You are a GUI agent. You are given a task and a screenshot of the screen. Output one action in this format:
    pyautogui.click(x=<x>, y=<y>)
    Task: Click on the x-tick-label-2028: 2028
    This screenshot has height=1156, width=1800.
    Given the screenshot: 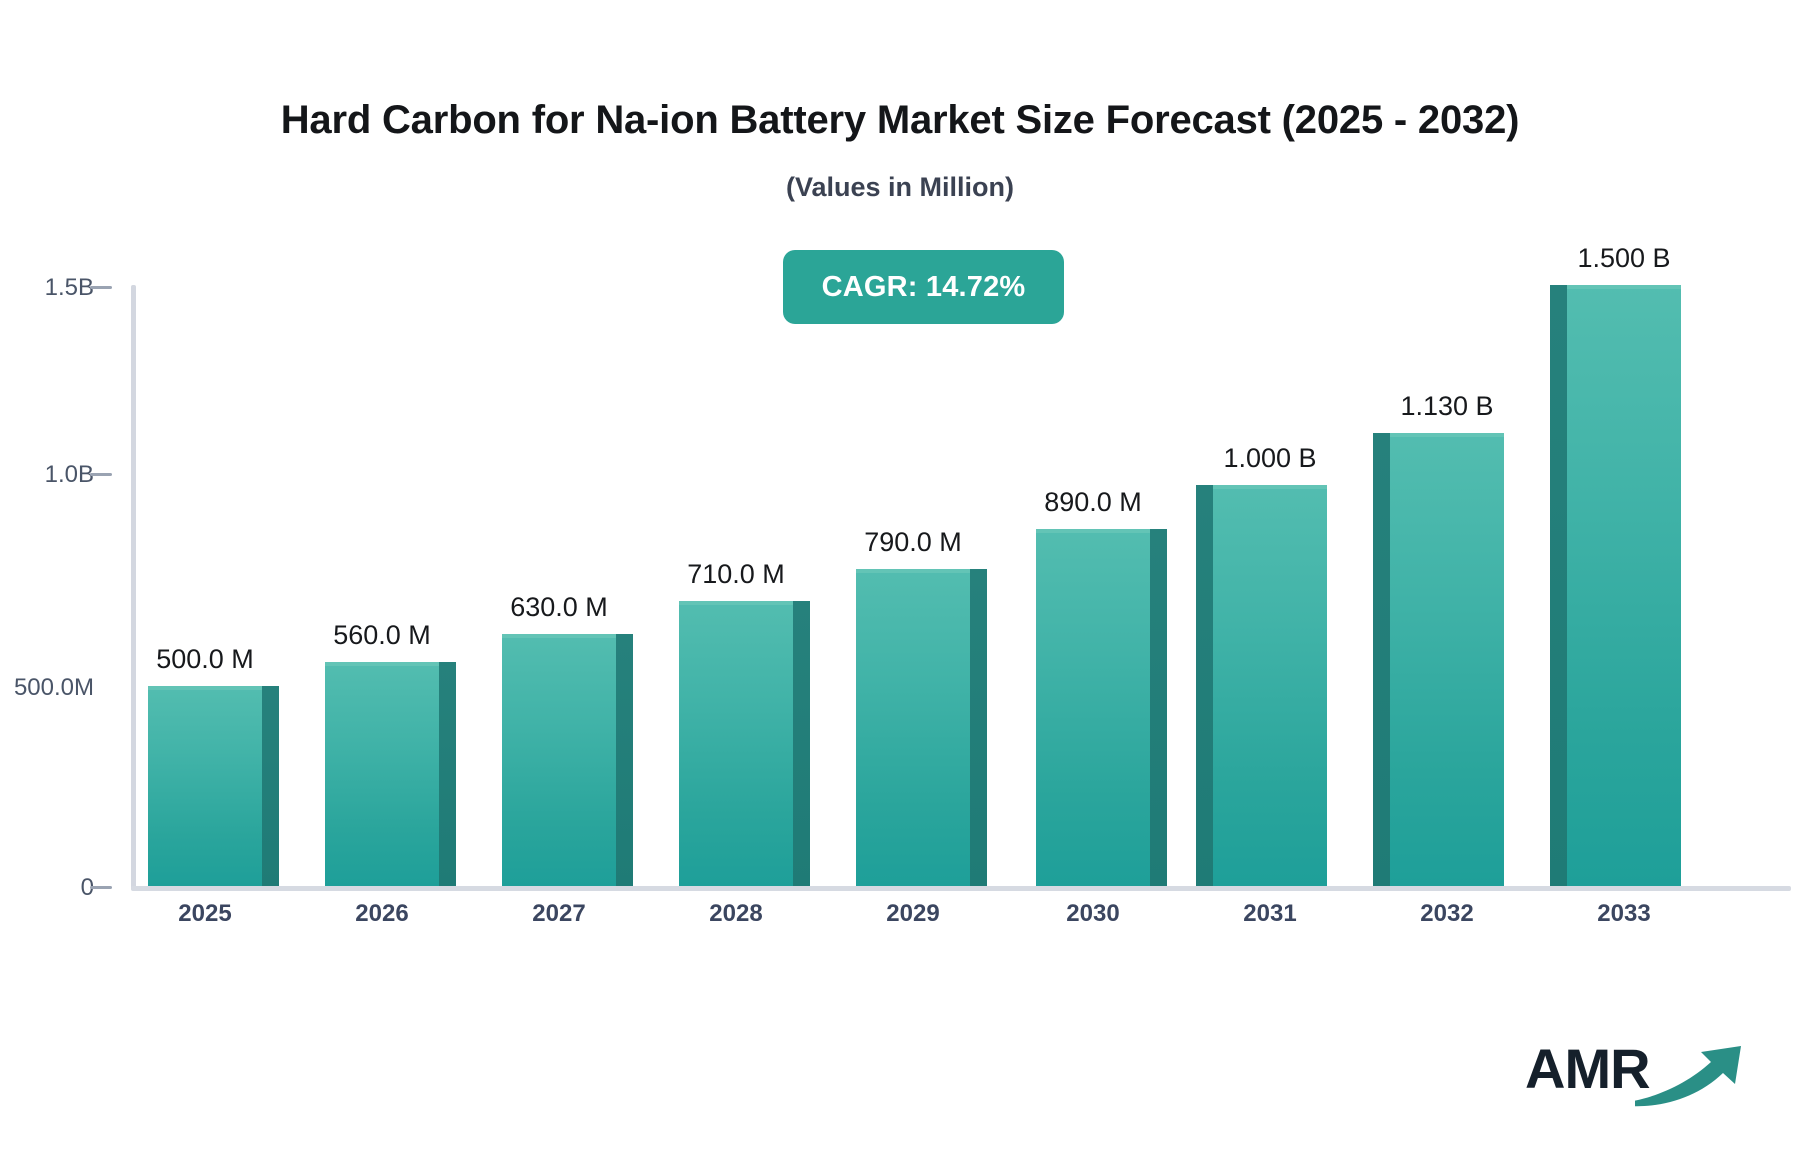 What is the action you would take?
    pyautogui.click(x=736, y=913)
    